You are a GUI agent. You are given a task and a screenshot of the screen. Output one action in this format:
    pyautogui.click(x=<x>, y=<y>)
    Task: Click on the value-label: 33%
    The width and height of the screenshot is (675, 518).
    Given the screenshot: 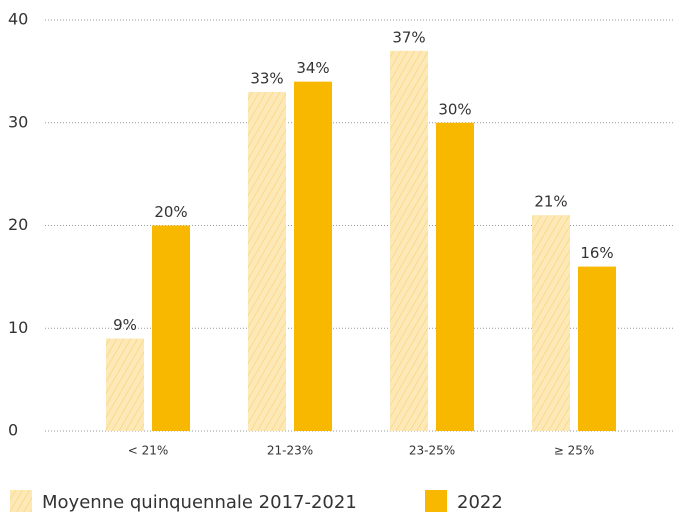 What is the action you would take?
    pyautogui.click(x=266, y=78)
    